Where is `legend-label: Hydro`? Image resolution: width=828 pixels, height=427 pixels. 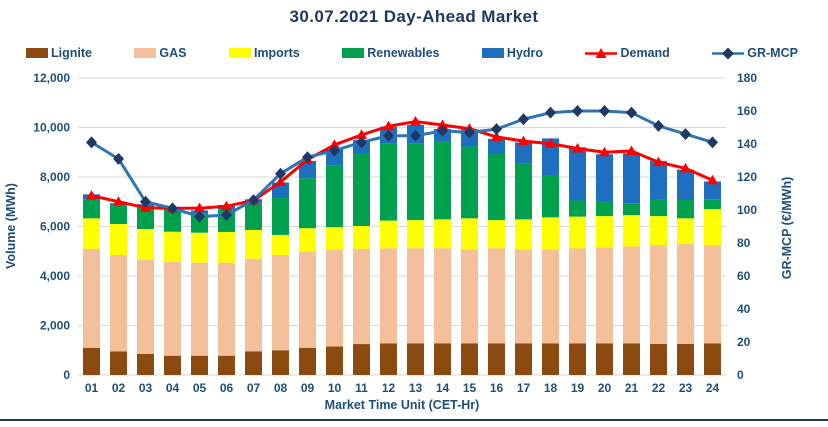 legend-label: Hydro is located at coordinates (525, 53).